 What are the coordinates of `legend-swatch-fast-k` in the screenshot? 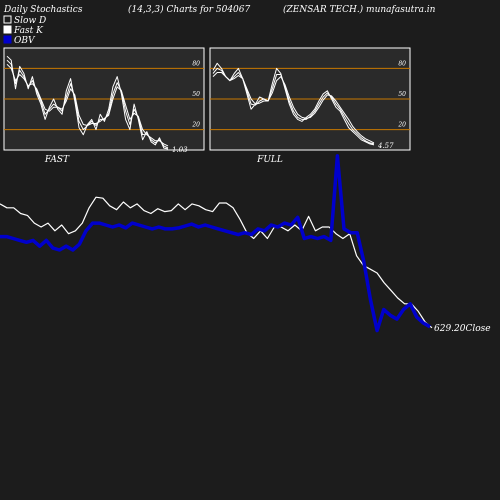 It's located at (7, 29).